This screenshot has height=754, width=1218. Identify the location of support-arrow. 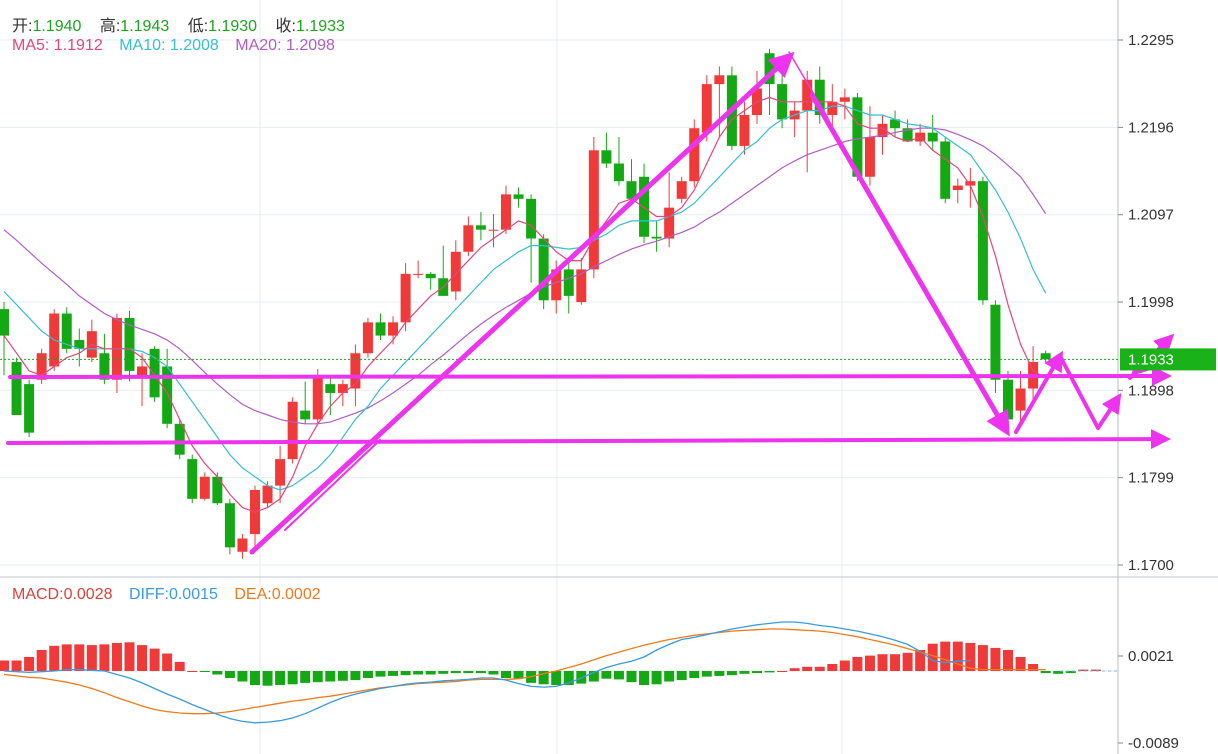
(588, 439).